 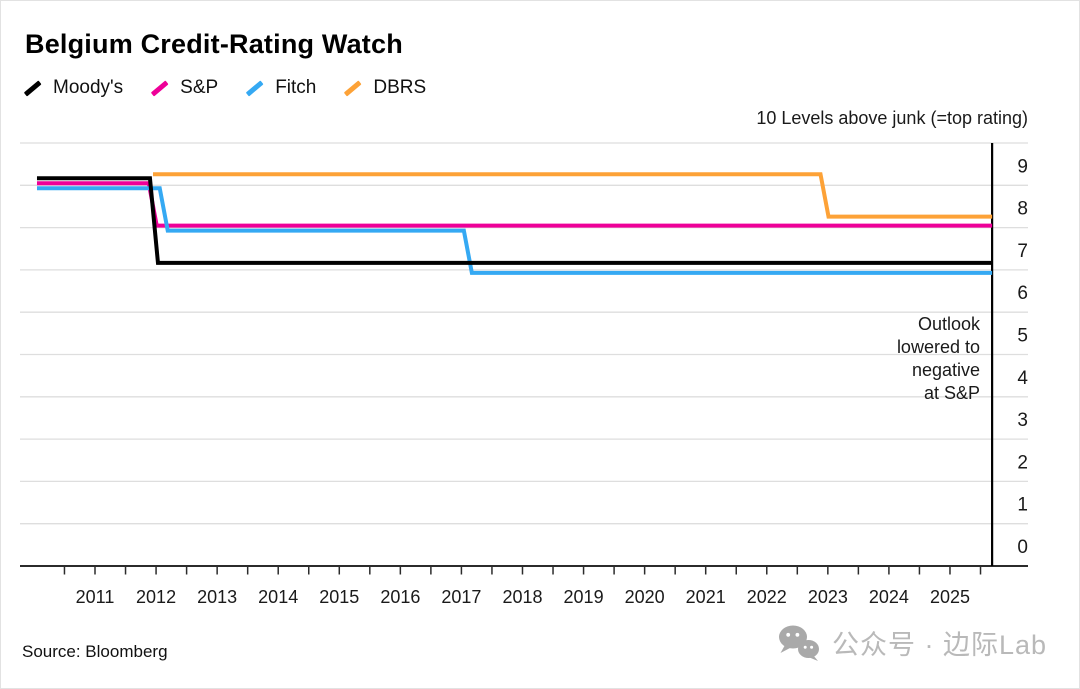 I want to click on series-line-moodys, so click(x=514, y=220).